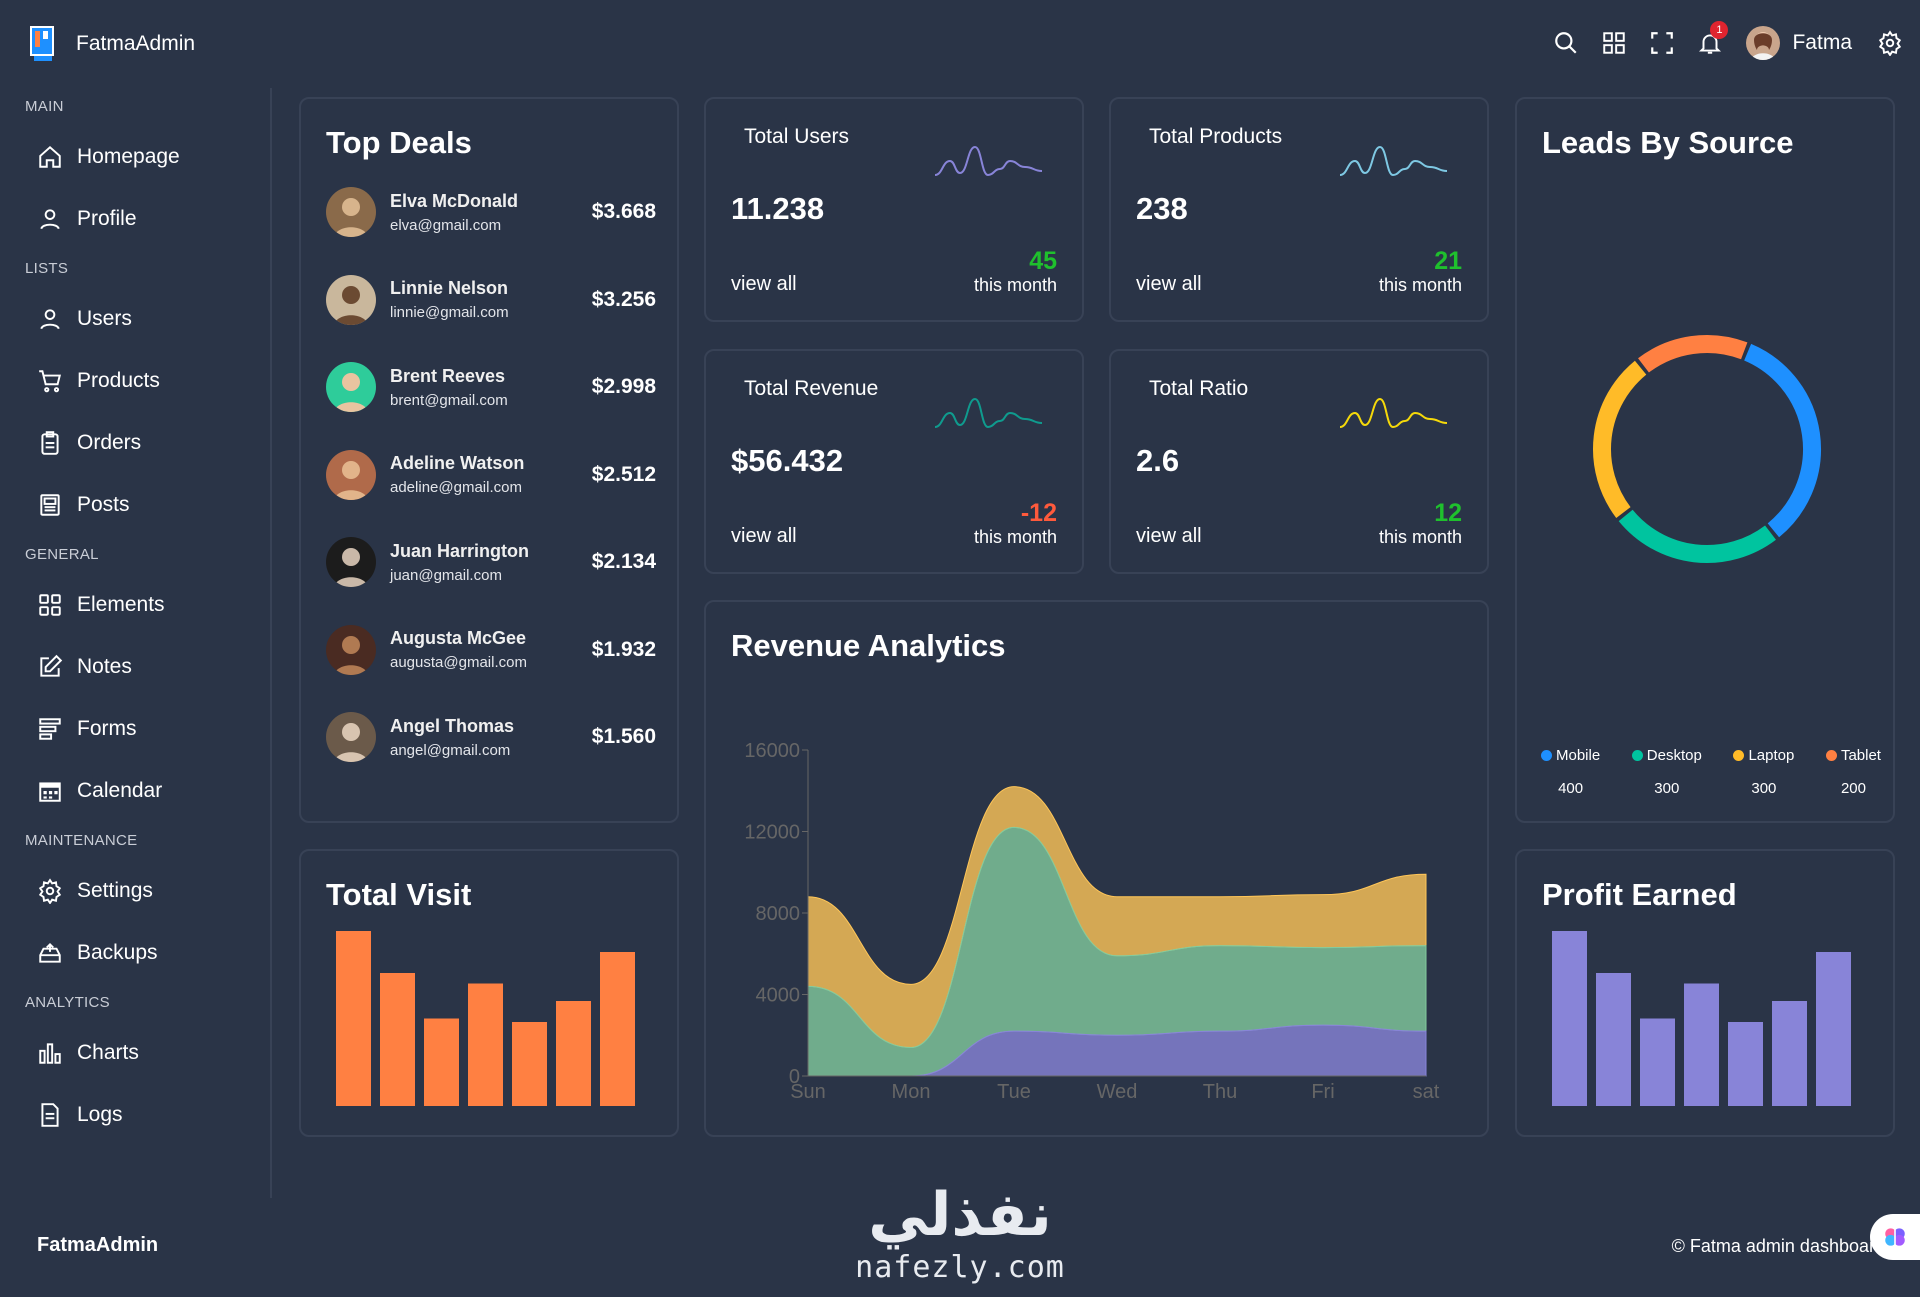  What do you see at coordinates (787, 460) in the screenshot?
I see `stat-value: $56.432` at bounding box center [787, 460].